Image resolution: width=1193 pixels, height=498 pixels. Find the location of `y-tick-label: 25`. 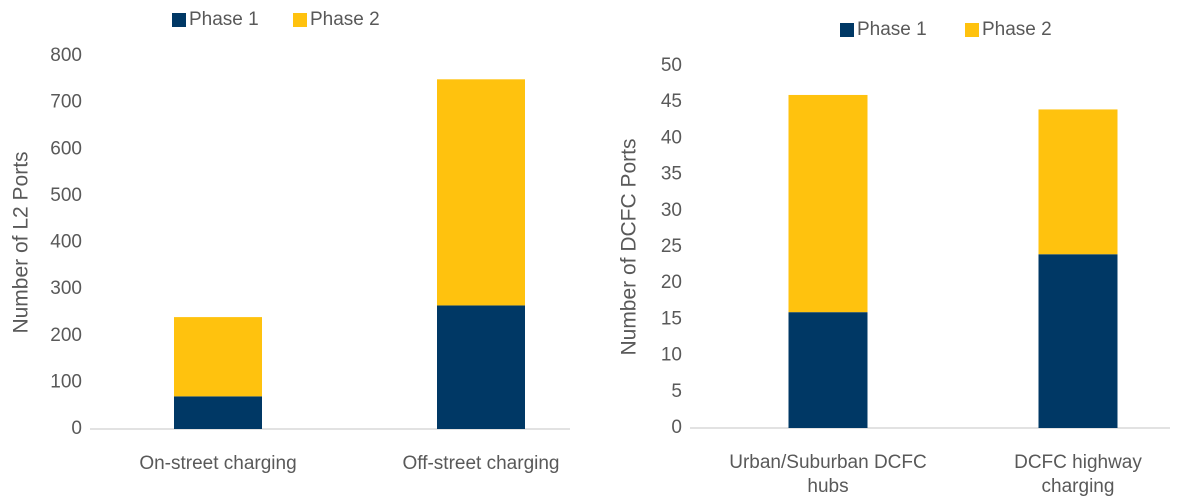

y-tick-label: 25 is located at coordinates (671, 246).